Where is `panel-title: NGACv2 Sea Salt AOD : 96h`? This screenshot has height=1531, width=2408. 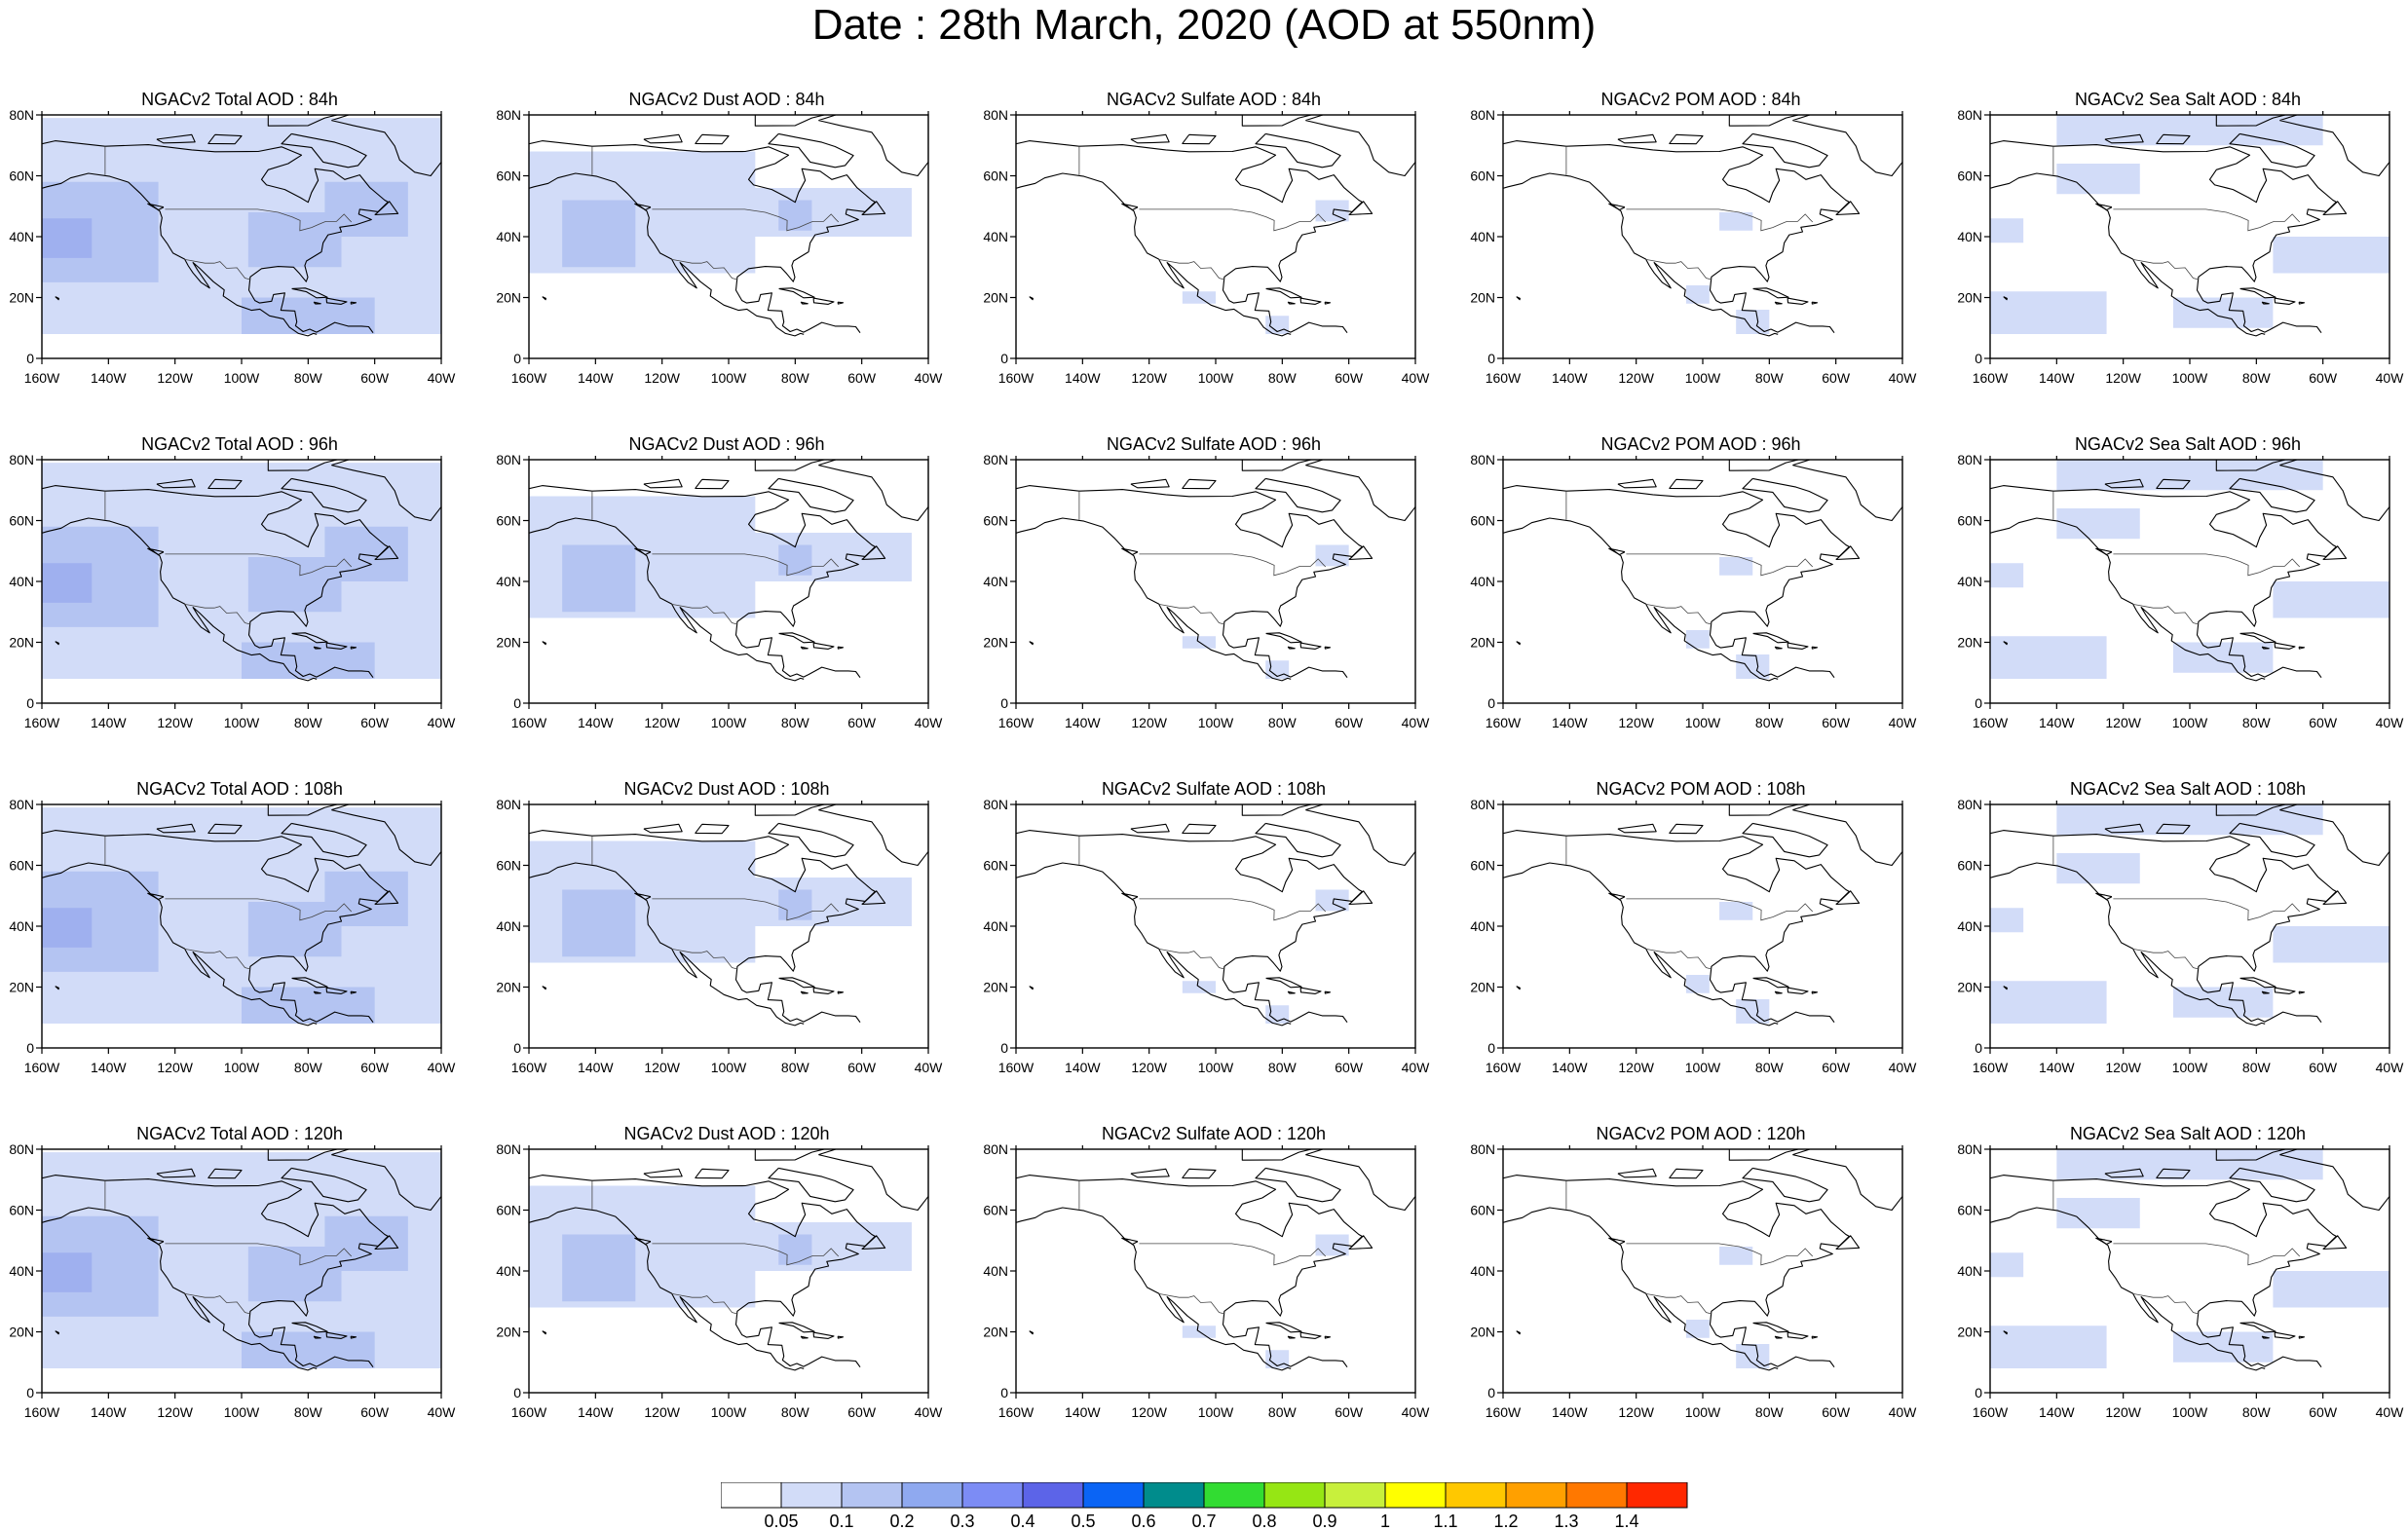 panel-title: NGACv2 Sea Salt AOD : 96h is located at coordinates (2188, 444).